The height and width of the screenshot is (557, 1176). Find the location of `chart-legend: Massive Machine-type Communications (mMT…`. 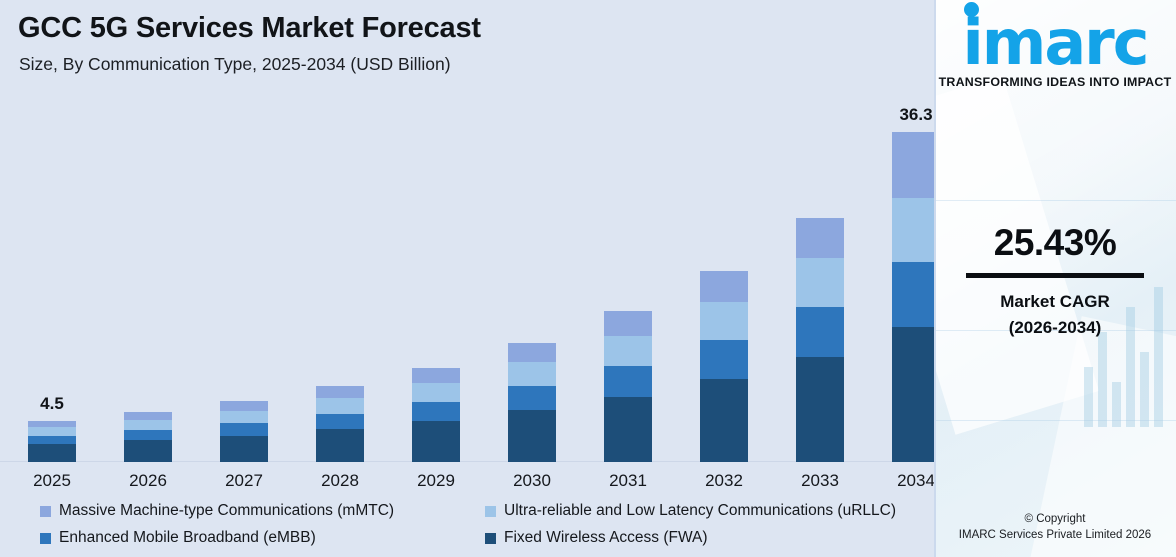

chart-legend: Massive Machine-type Communications (mMT… is located at coordinates (467, 527).